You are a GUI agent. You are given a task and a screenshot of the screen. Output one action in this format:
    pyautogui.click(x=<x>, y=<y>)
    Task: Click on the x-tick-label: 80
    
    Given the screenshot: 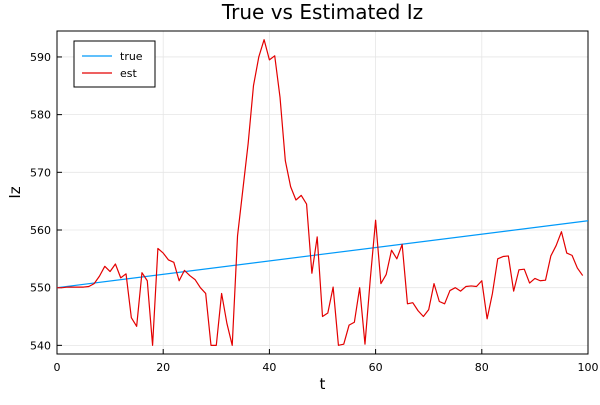 What is the action you would take?
    pyautogui.click(x=482, y=367)
    